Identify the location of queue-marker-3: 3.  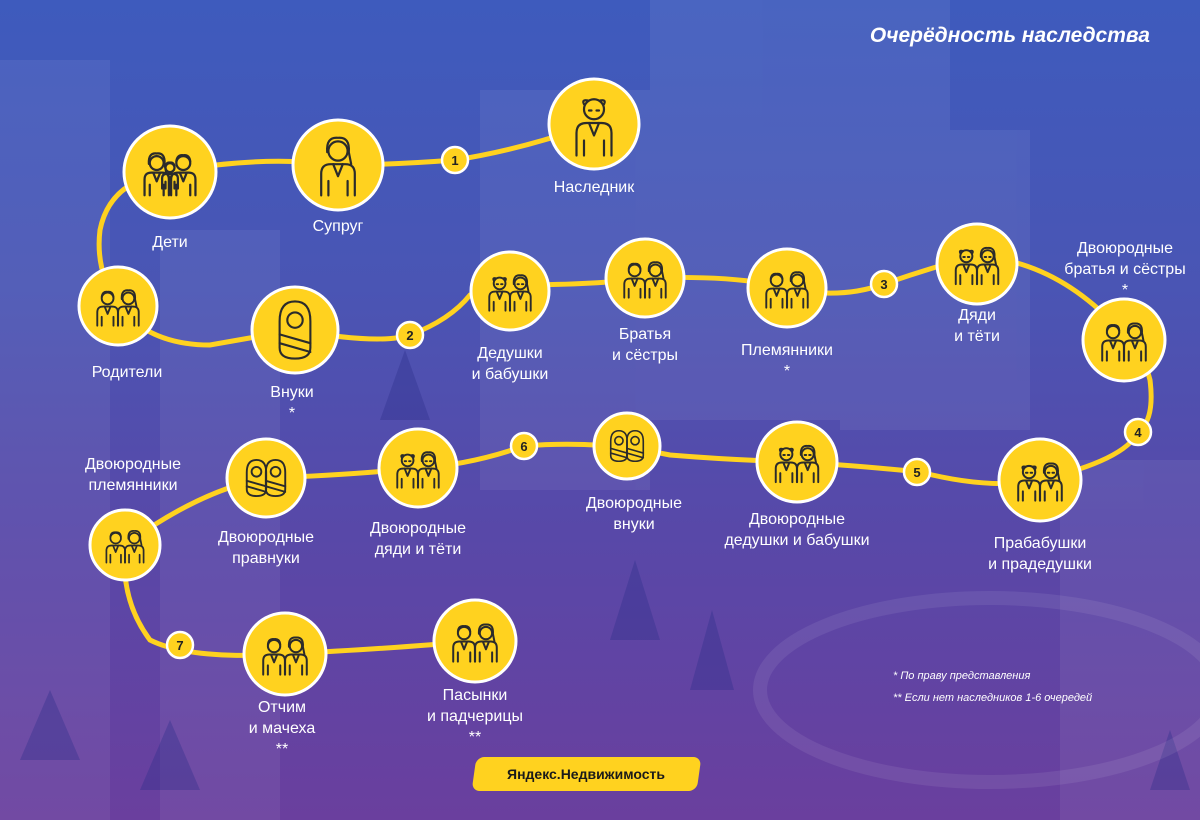
(884, 284).